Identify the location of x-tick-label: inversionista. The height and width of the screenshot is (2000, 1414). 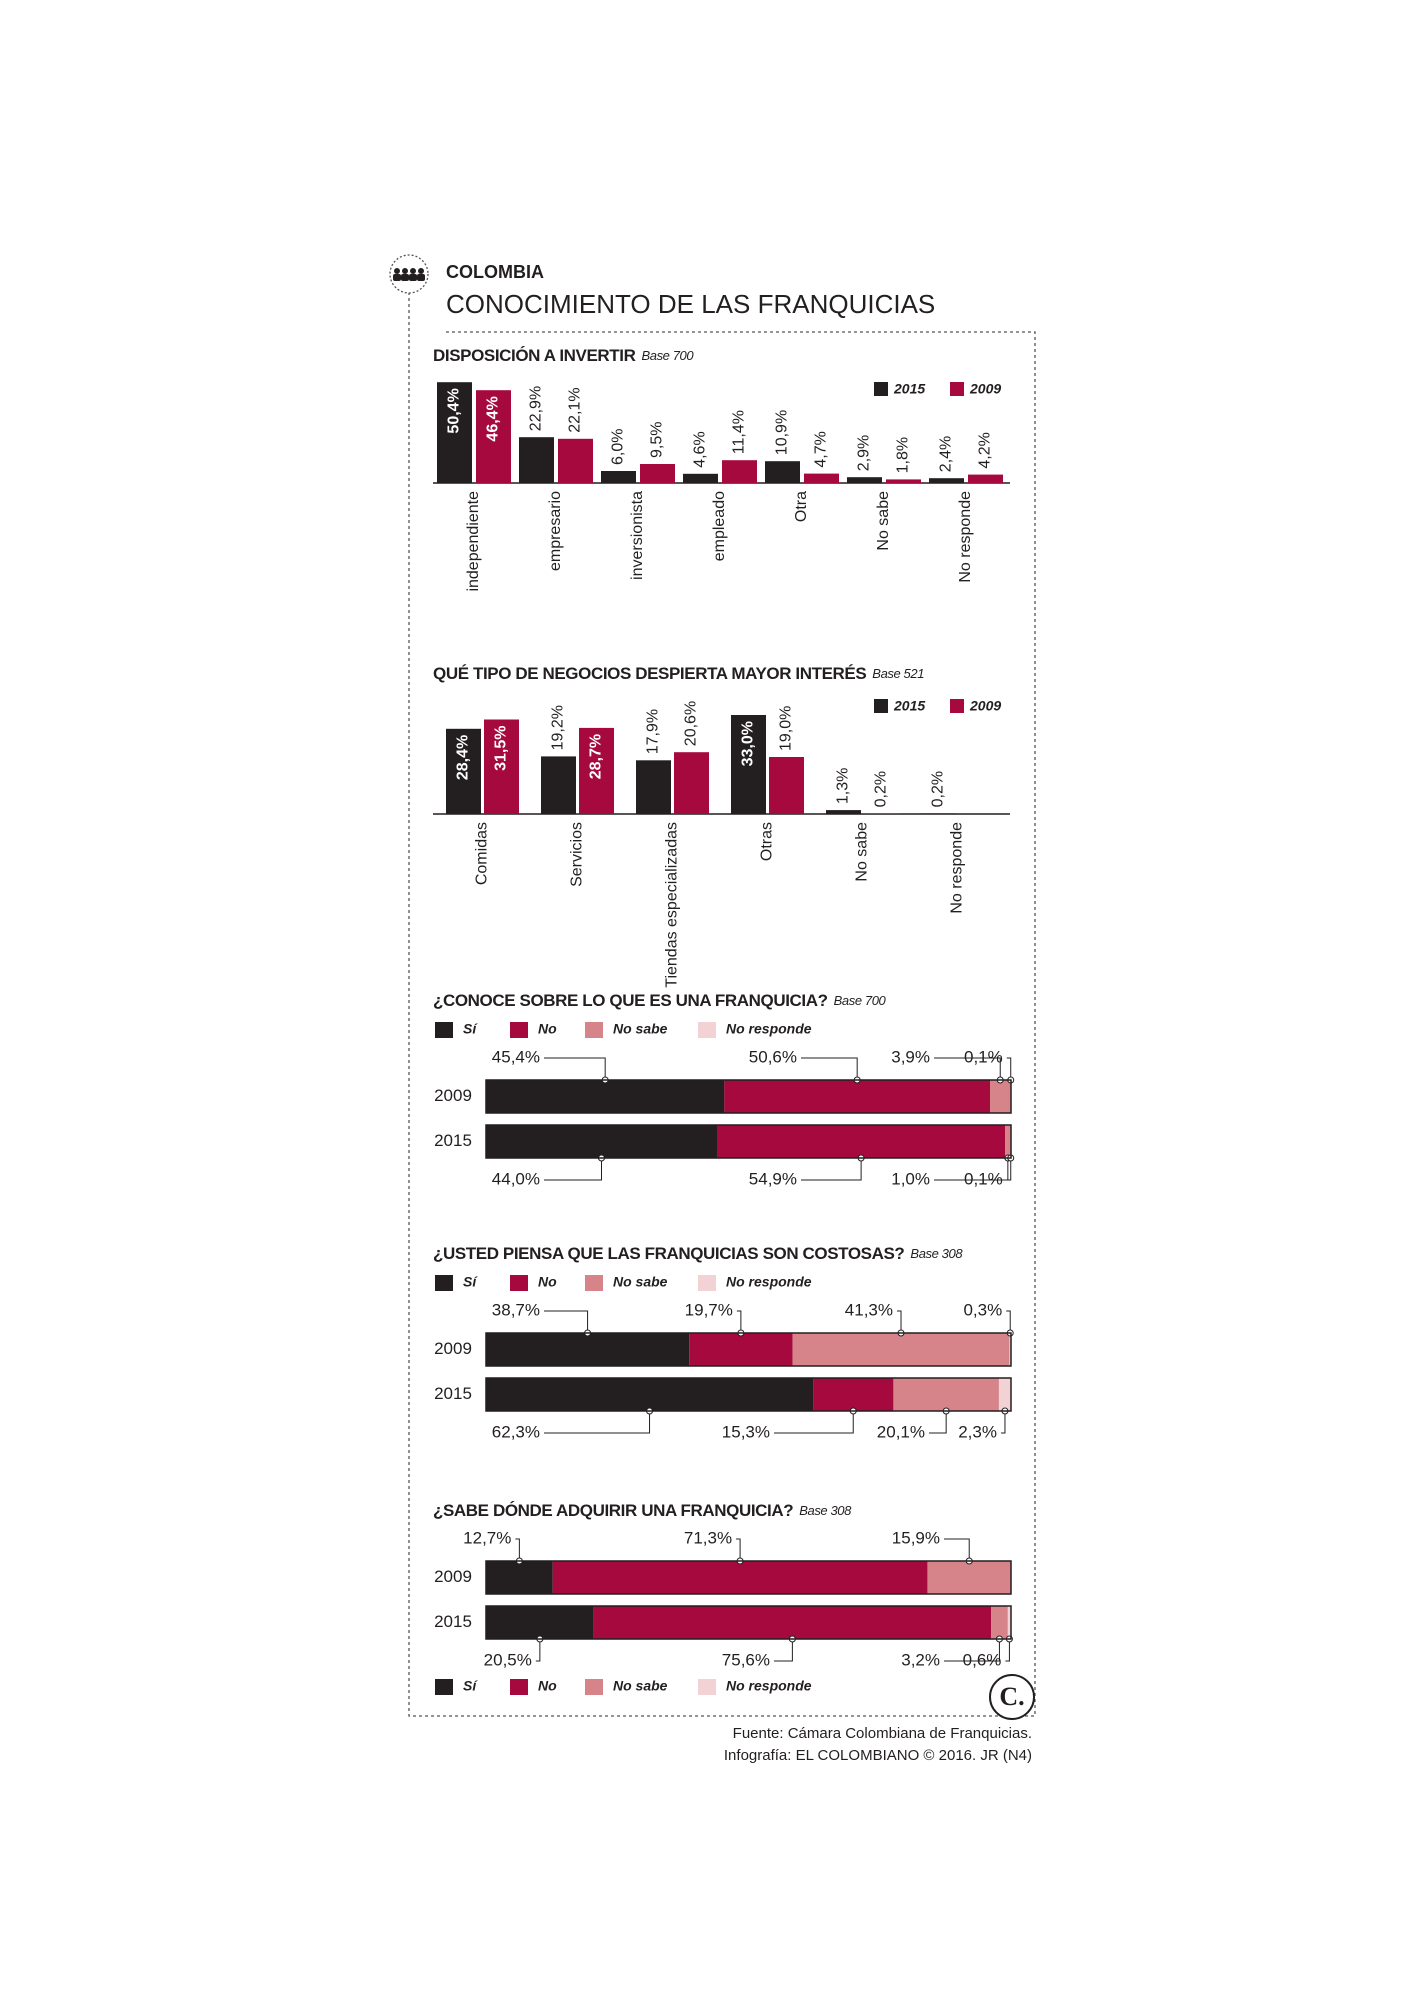
(637, 535).